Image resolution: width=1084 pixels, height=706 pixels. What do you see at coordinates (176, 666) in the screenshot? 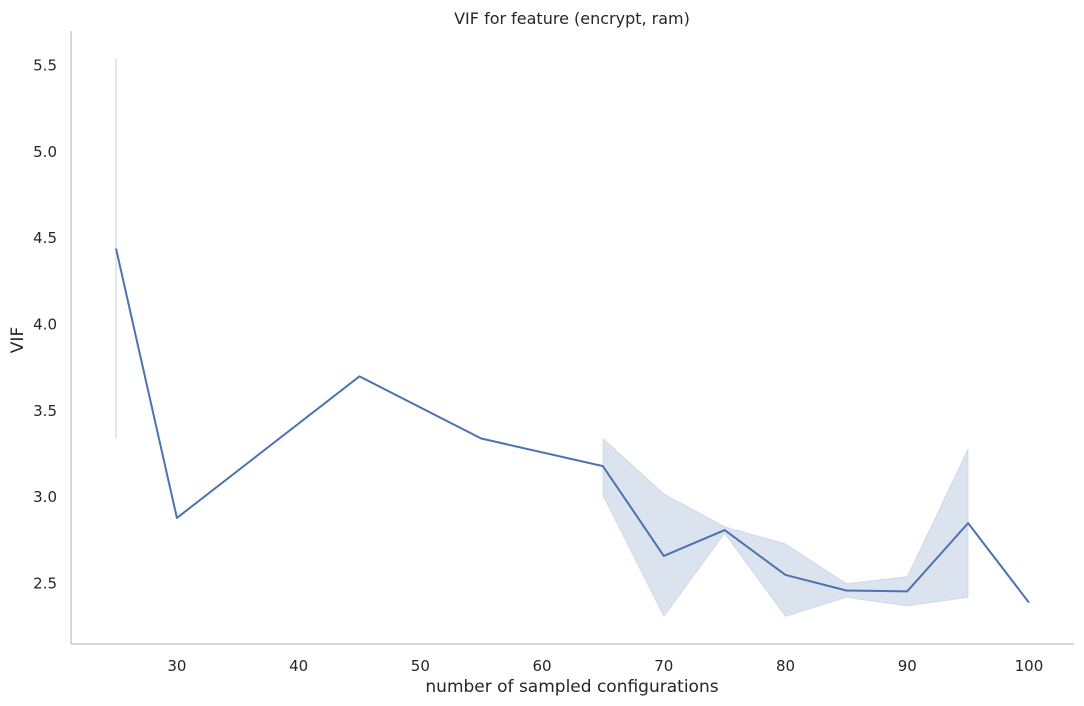
I see `x-tick-label: 30` at bounding box center [176, 666].